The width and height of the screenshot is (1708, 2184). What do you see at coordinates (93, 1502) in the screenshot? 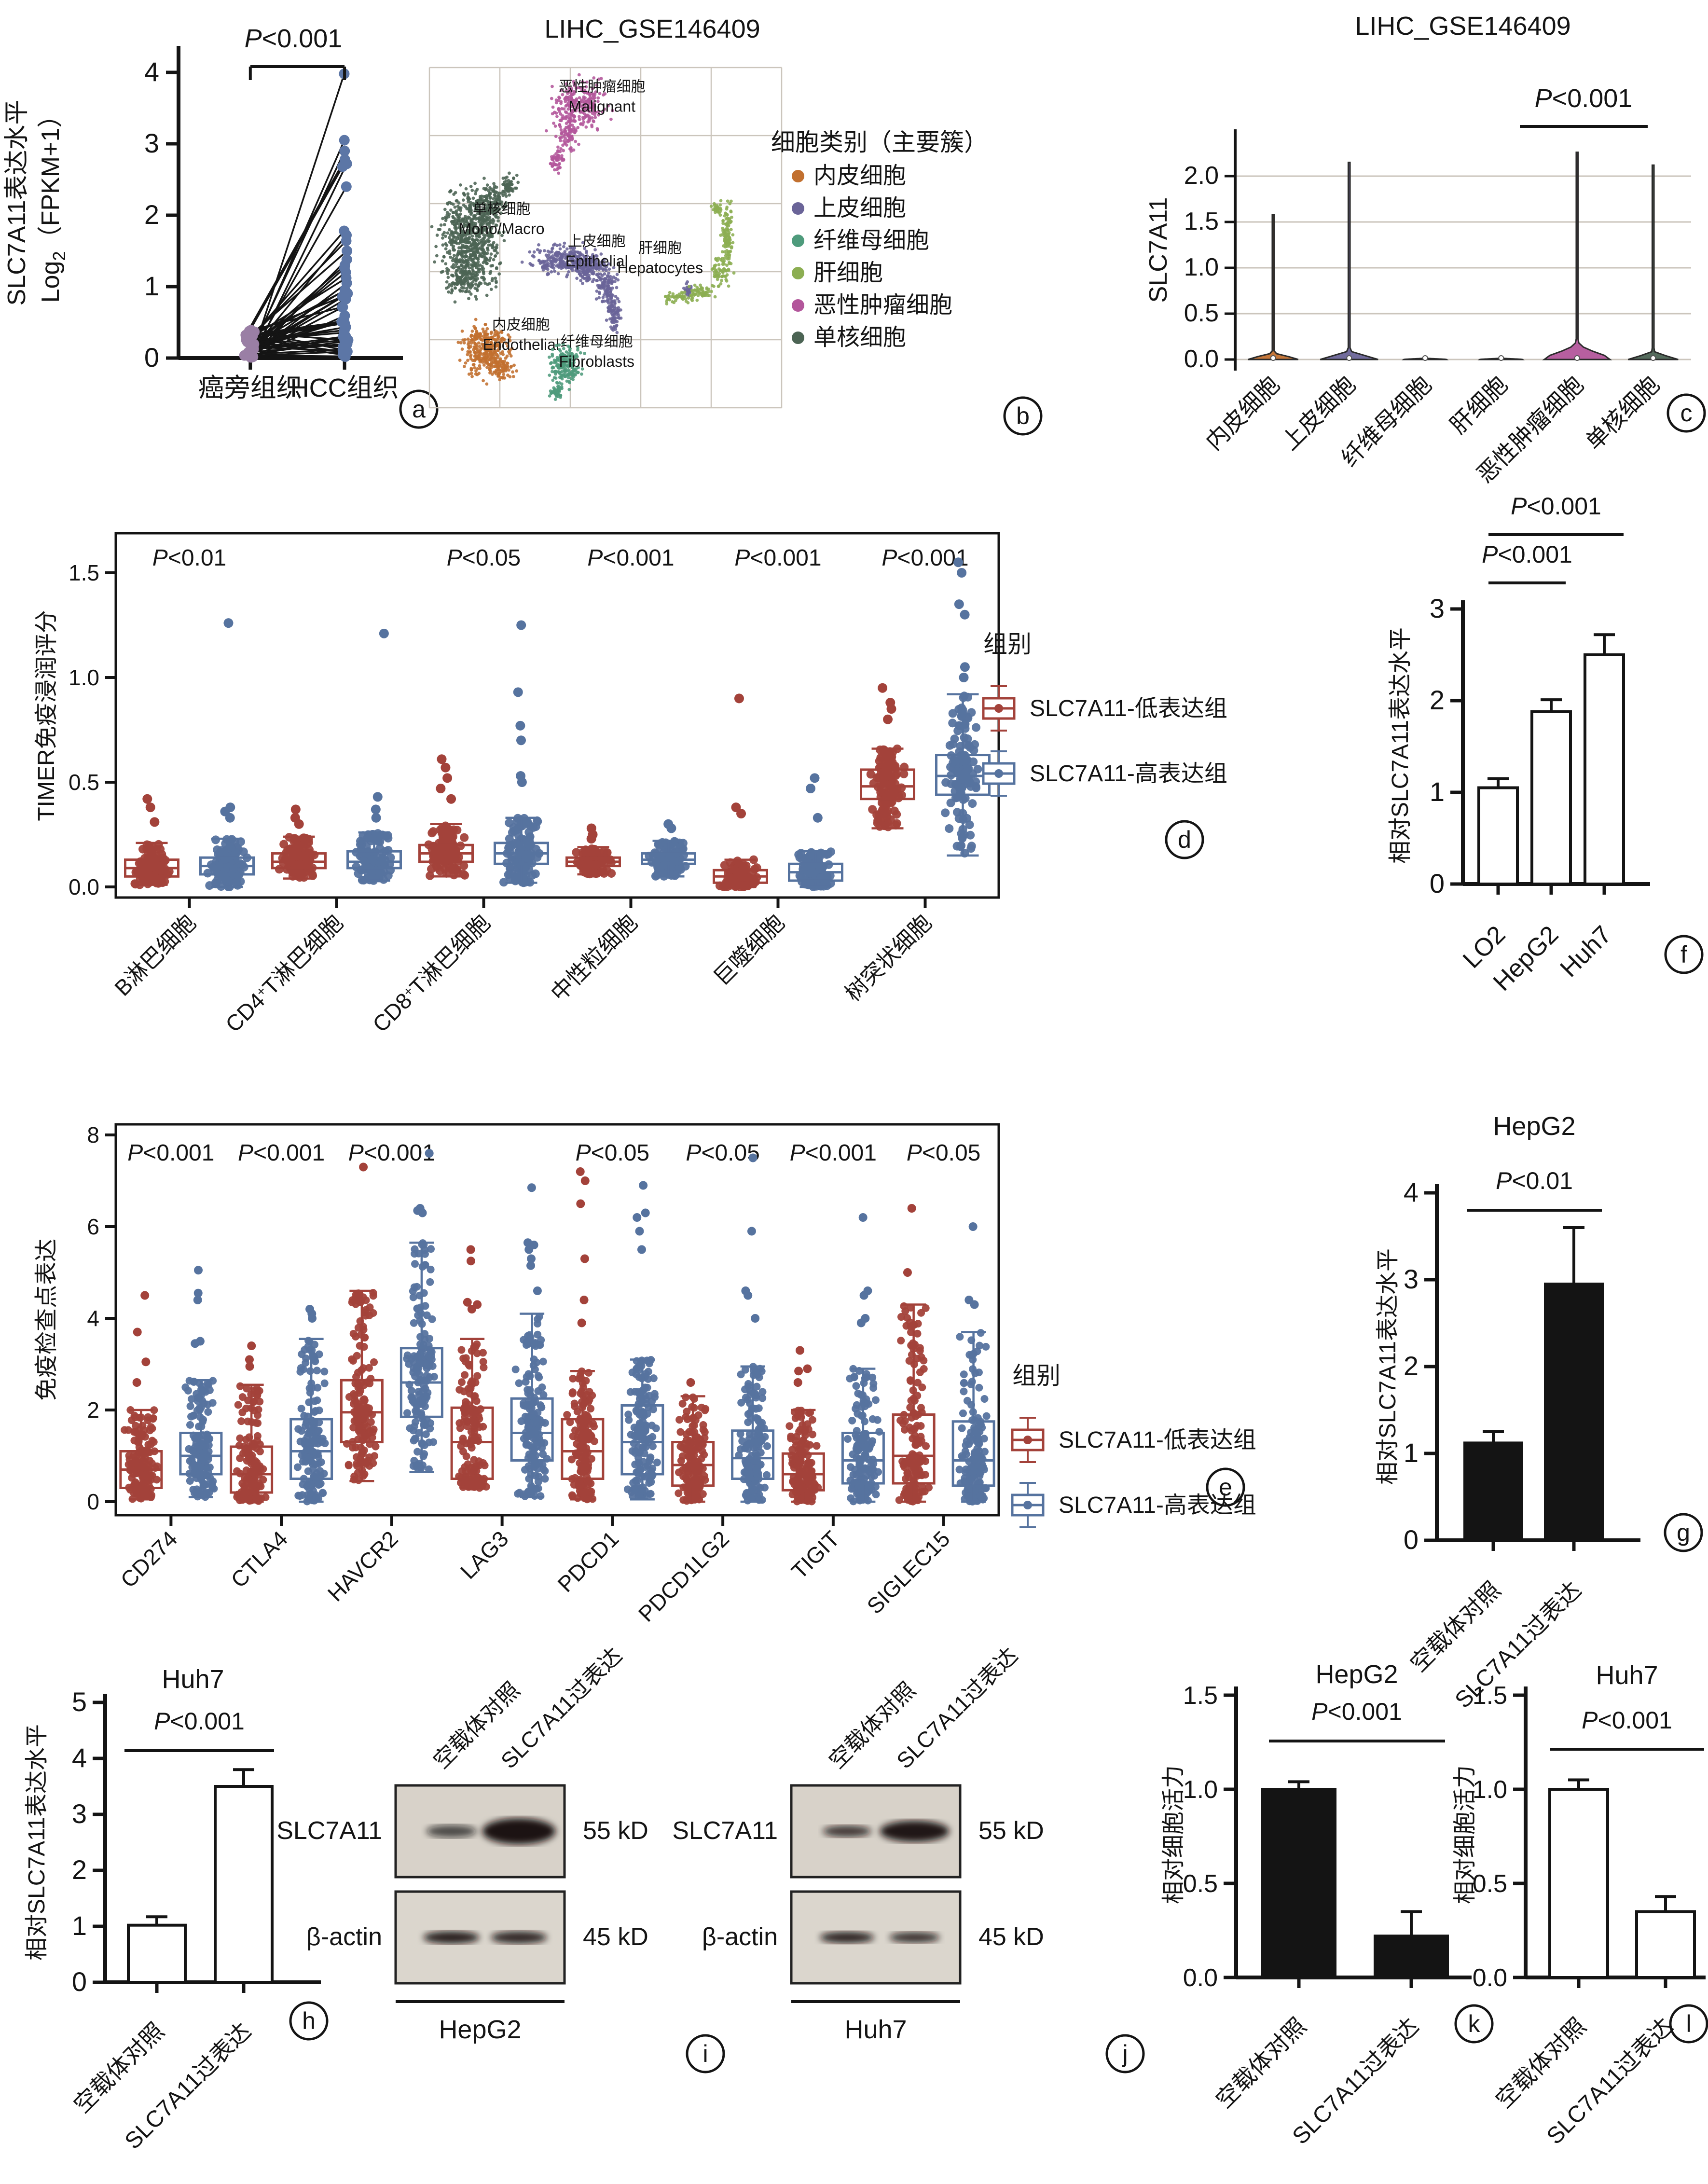
I see `y-tick-label: 0` at bounding box center [93, 1502].